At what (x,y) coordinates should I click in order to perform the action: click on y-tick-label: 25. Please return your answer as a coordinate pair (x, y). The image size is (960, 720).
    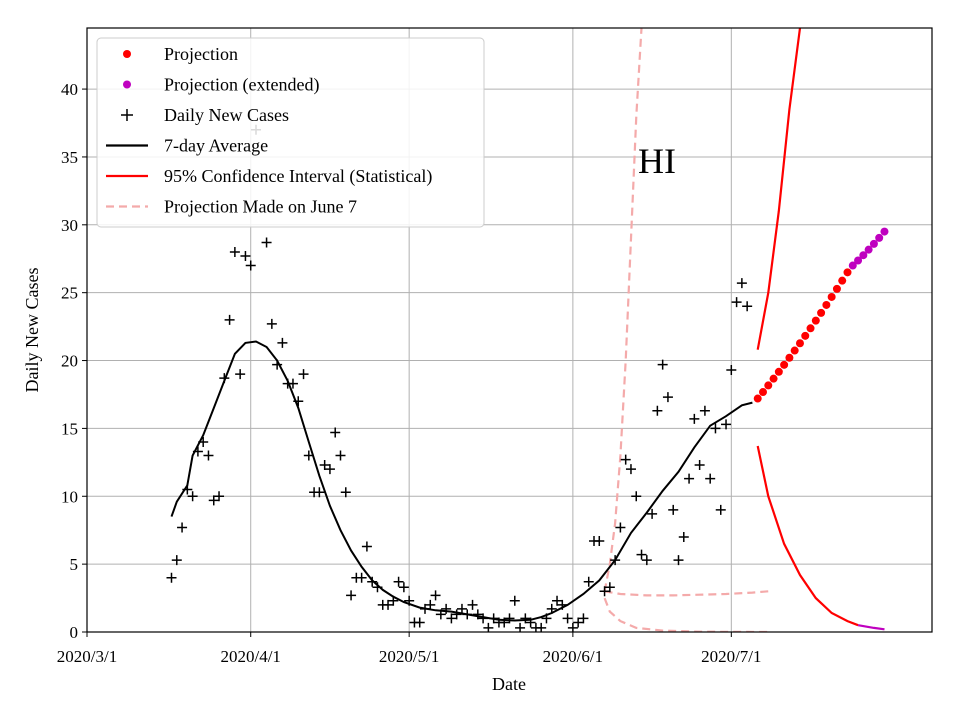
    Looking at the image, I should click on (69, 293).